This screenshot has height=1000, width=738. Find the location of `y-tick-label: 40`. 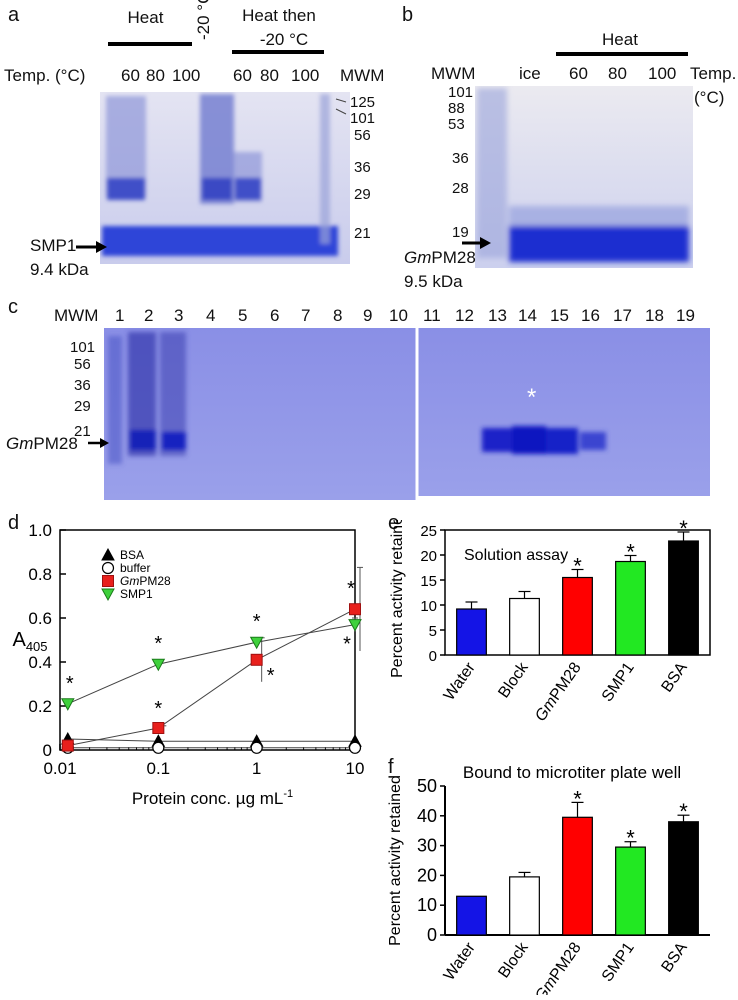

y-tick-label: 40 is located at coordinates (427, 816).